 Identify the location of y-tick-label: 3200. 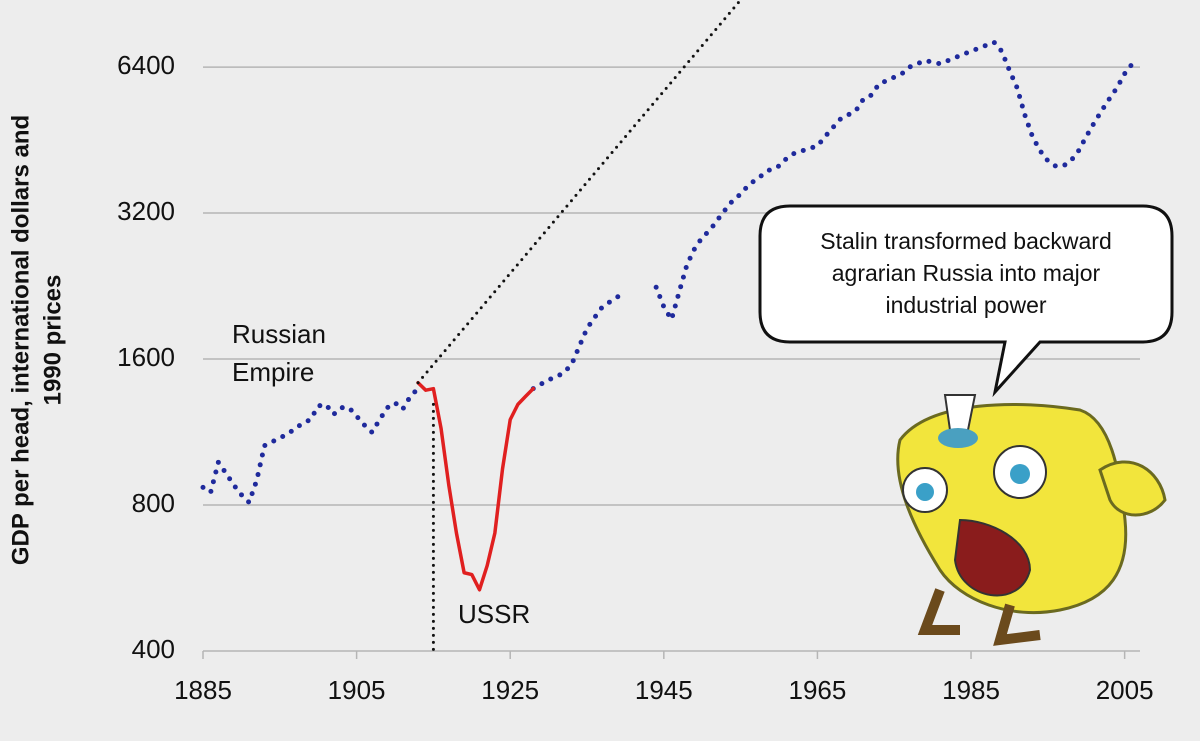
(146, 211).